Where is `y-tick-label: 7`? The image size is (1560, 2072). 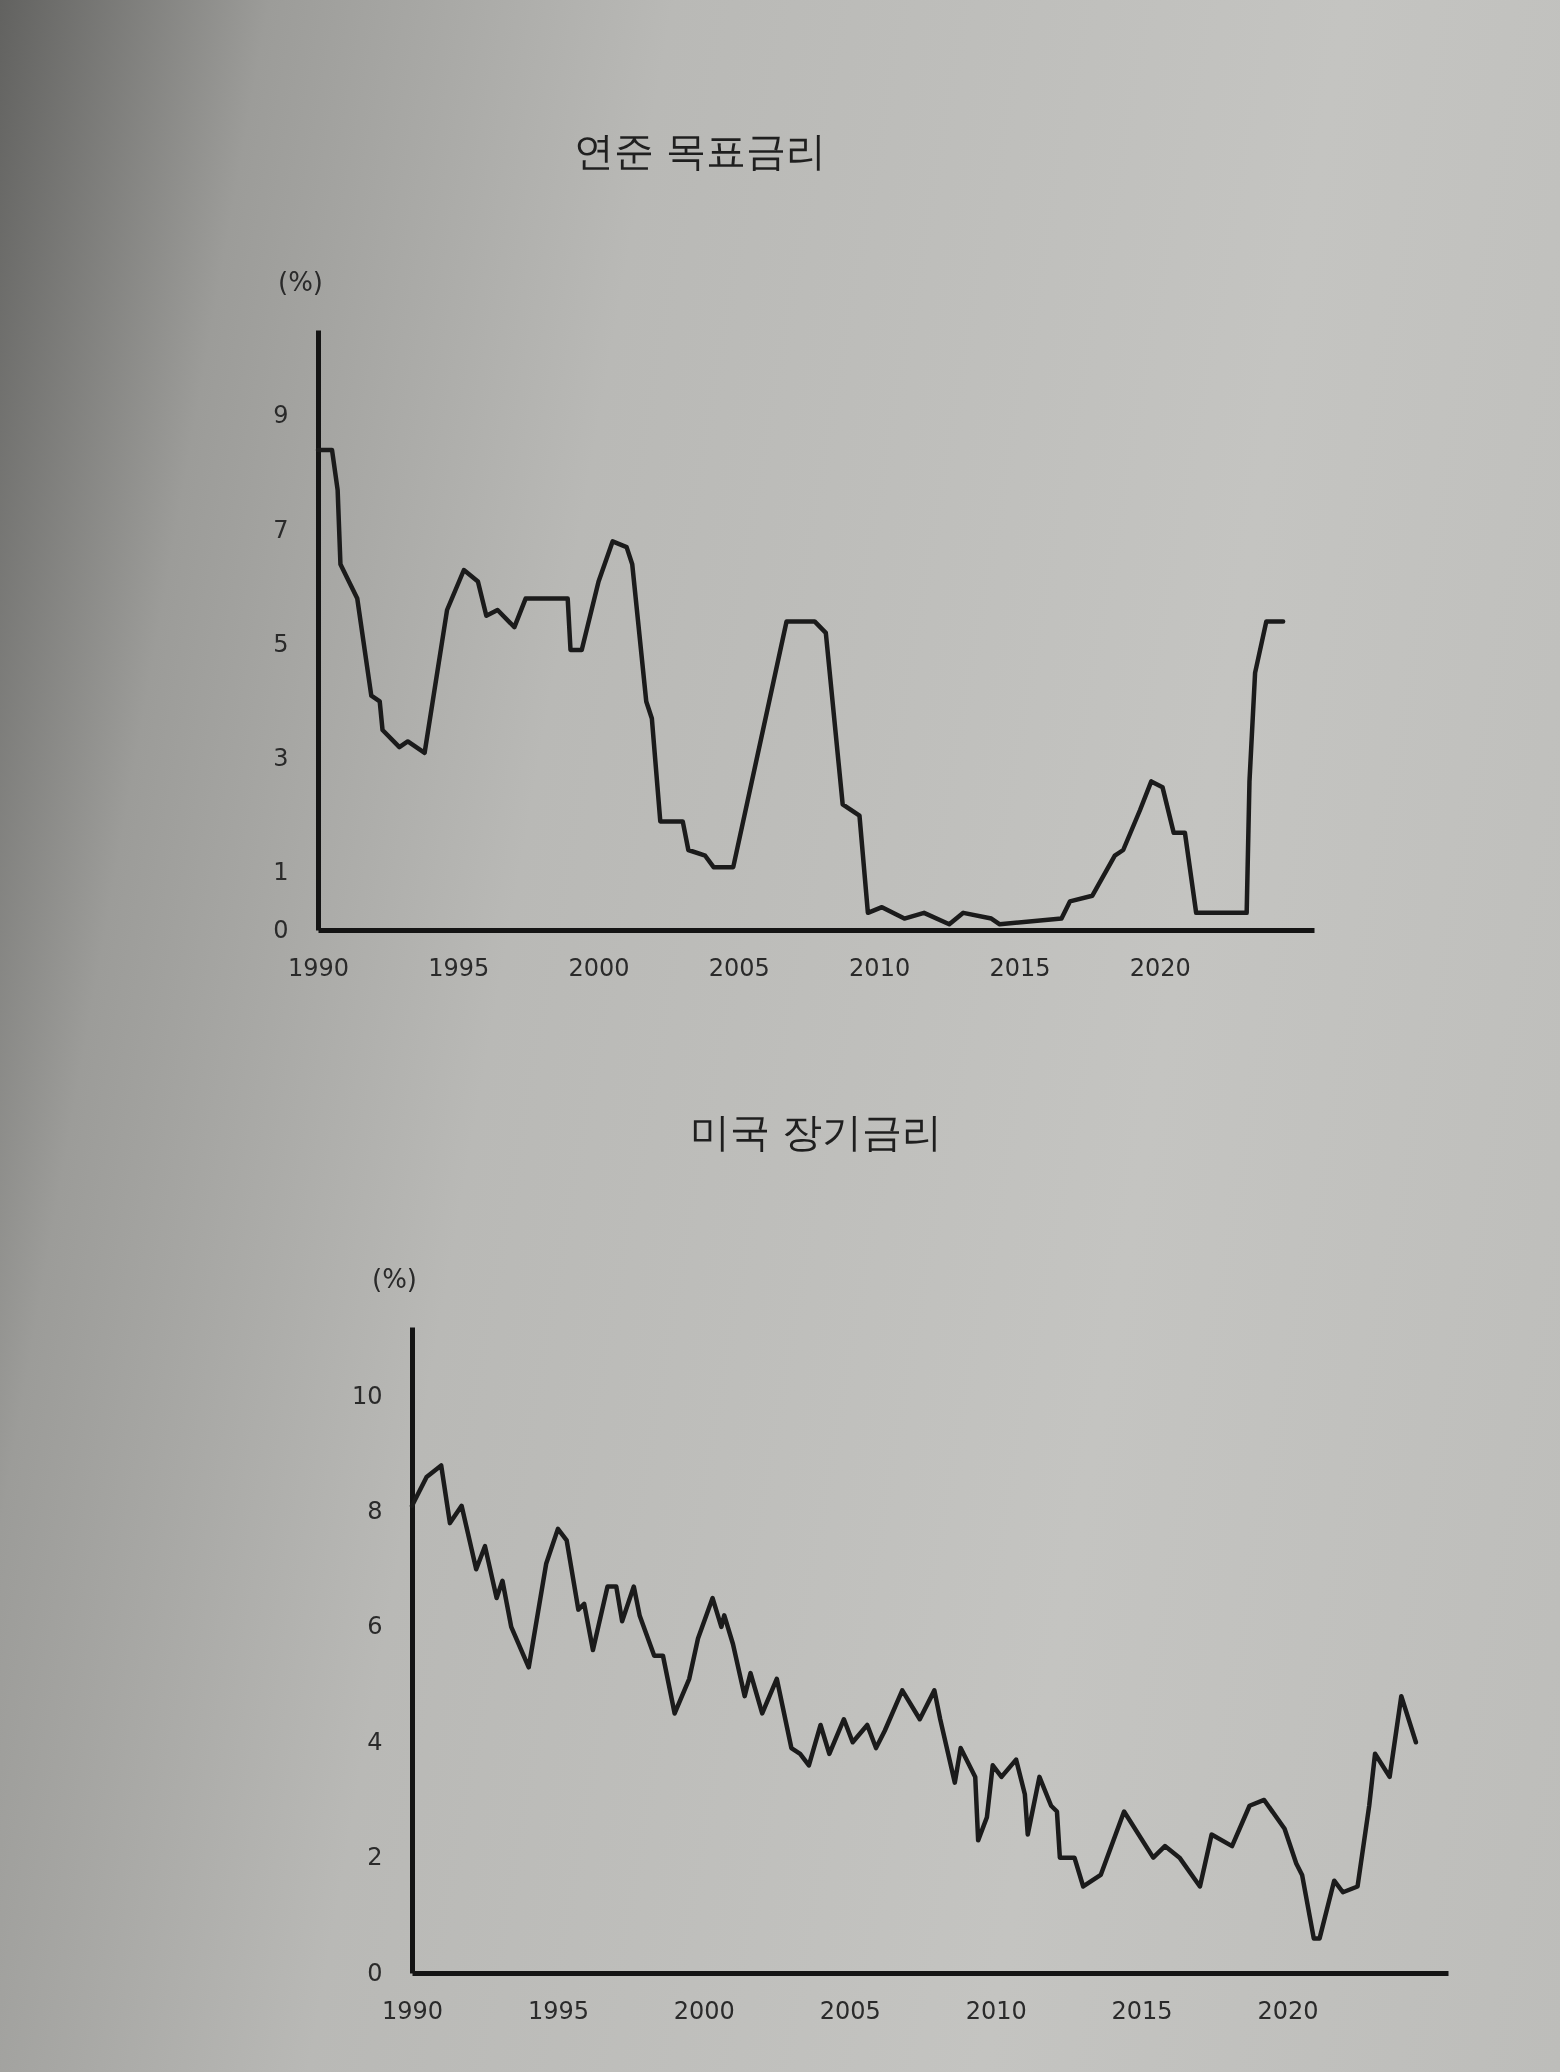 y-tick-label: 7 is located at coordinates (281, 529).